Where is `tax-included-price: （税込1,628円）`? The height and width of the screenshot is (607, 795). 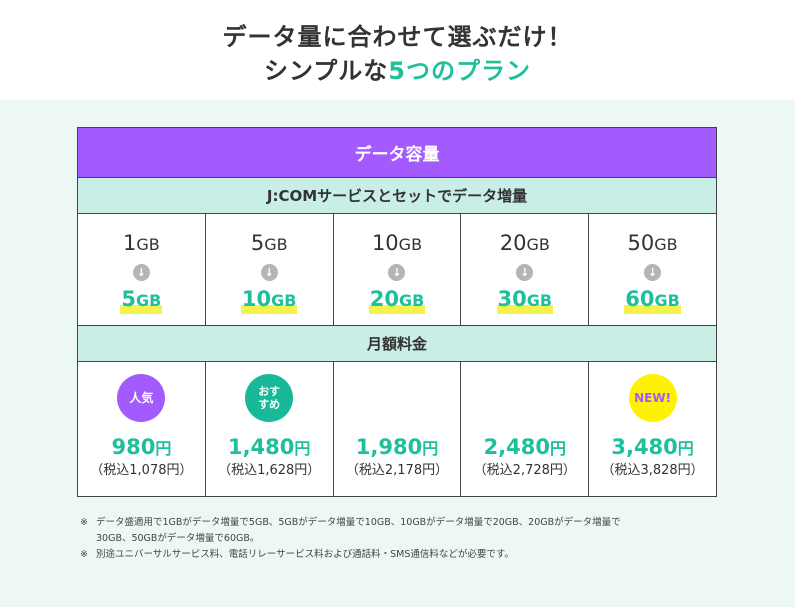
tax-included-price: （税込1,628円） is located at coordinates (269, 470).